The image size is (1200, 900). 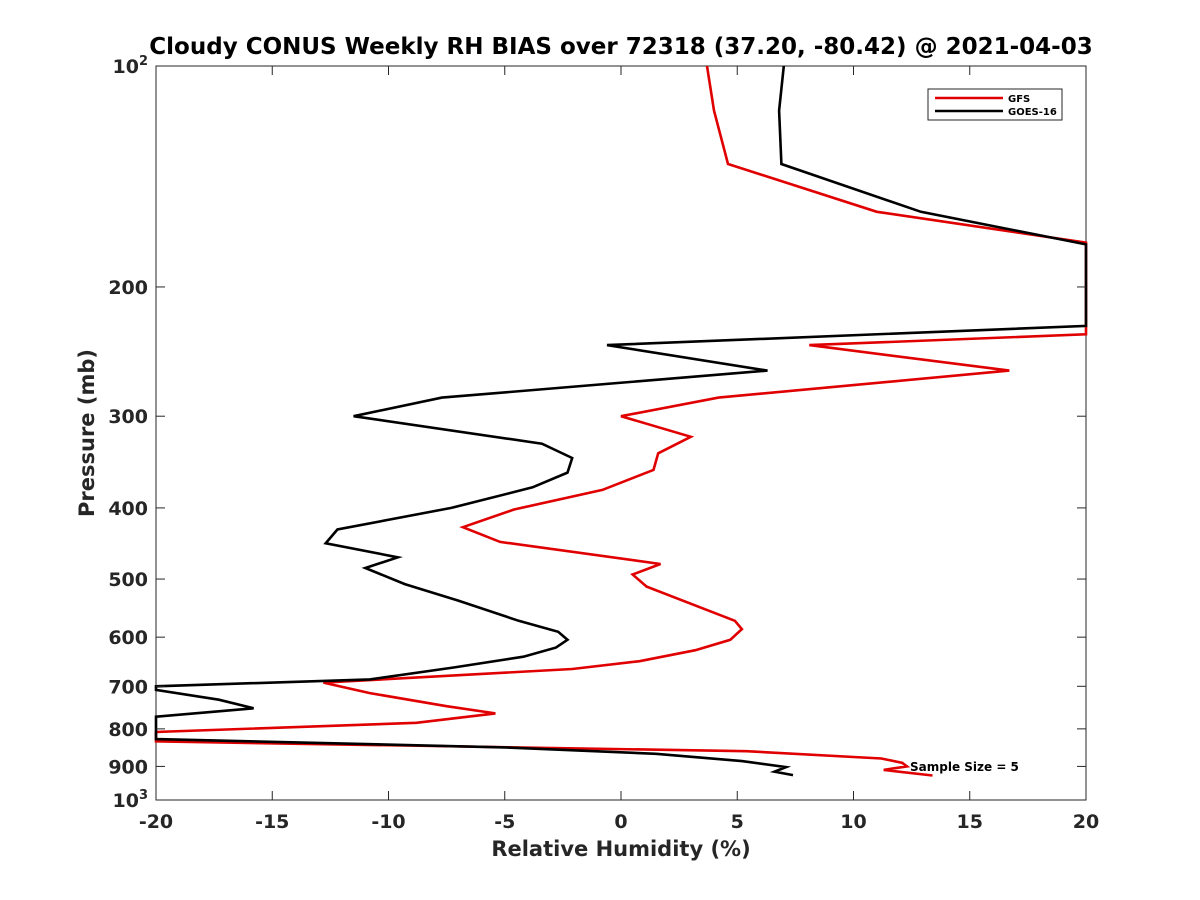 What do you see at coordinates (128, 417) in the screenshot?
I see `y-tick-label: 300` at bounding box center [128, 417].